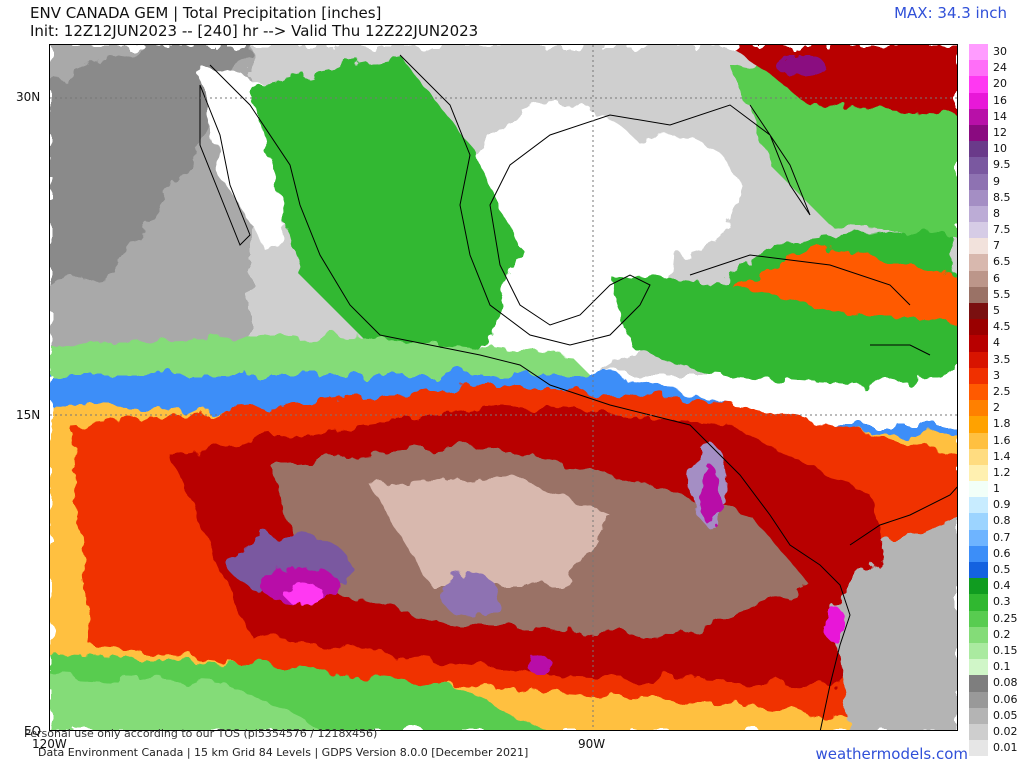  I want to click on legend-entry: 6, so click(996, 278).